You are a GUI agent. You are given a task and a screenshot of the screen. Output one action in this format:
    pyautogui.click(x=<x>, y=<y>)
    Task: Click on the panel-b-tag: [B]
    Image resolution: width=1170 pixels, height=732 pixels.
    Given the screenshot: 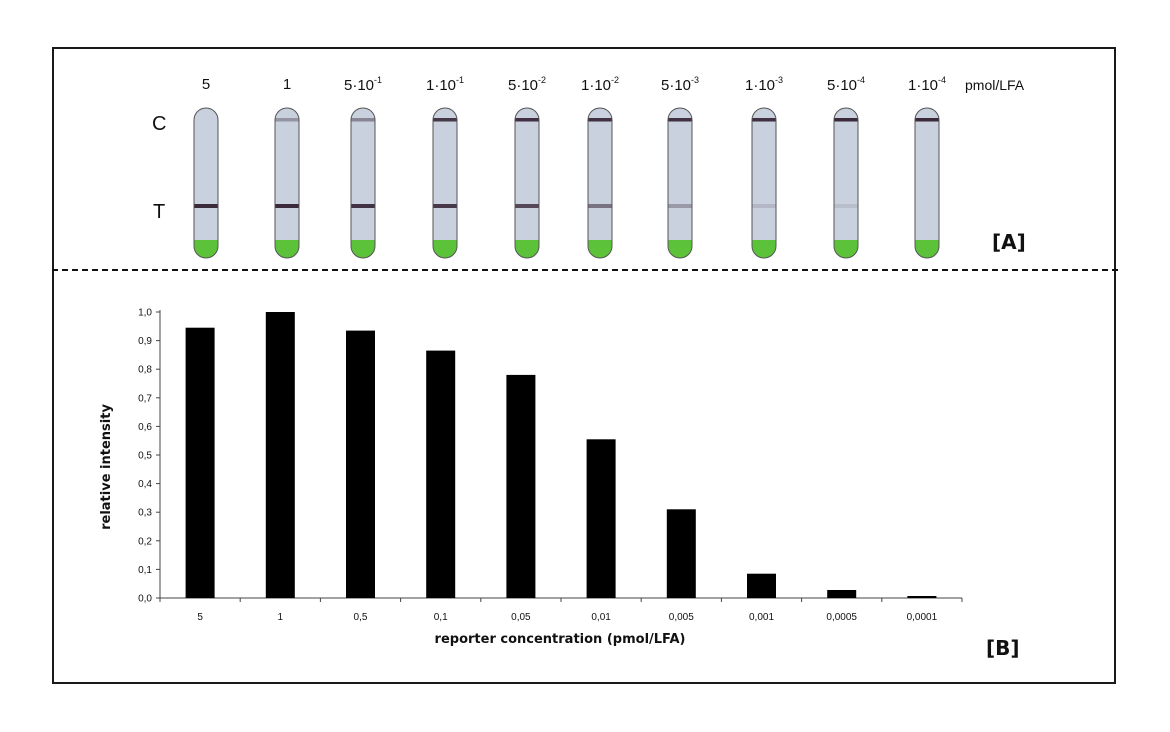 What is the action you would take?
    pyautogui.click(x=1003, y=648)
    